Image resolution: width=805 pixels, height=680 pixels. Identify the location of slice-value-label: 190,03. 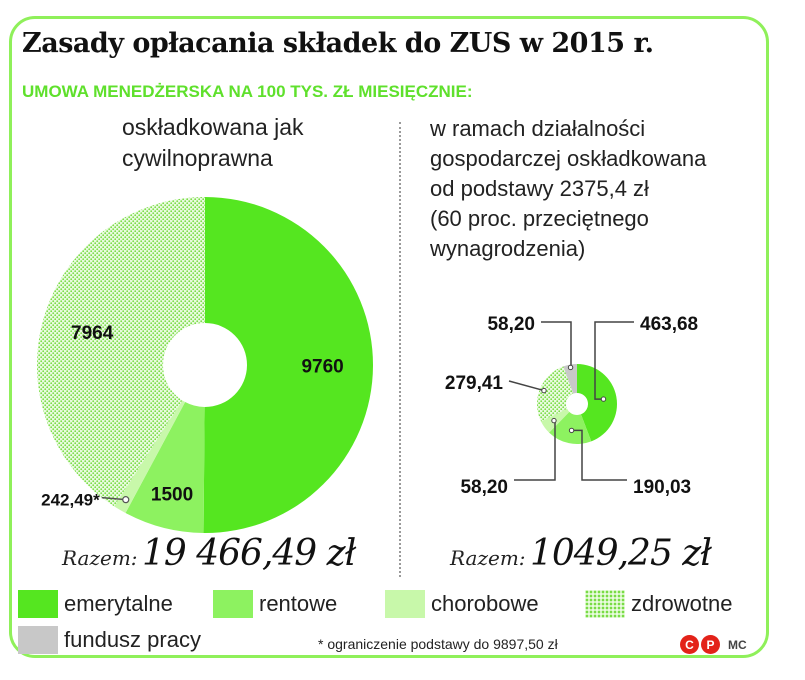
(662, 487).